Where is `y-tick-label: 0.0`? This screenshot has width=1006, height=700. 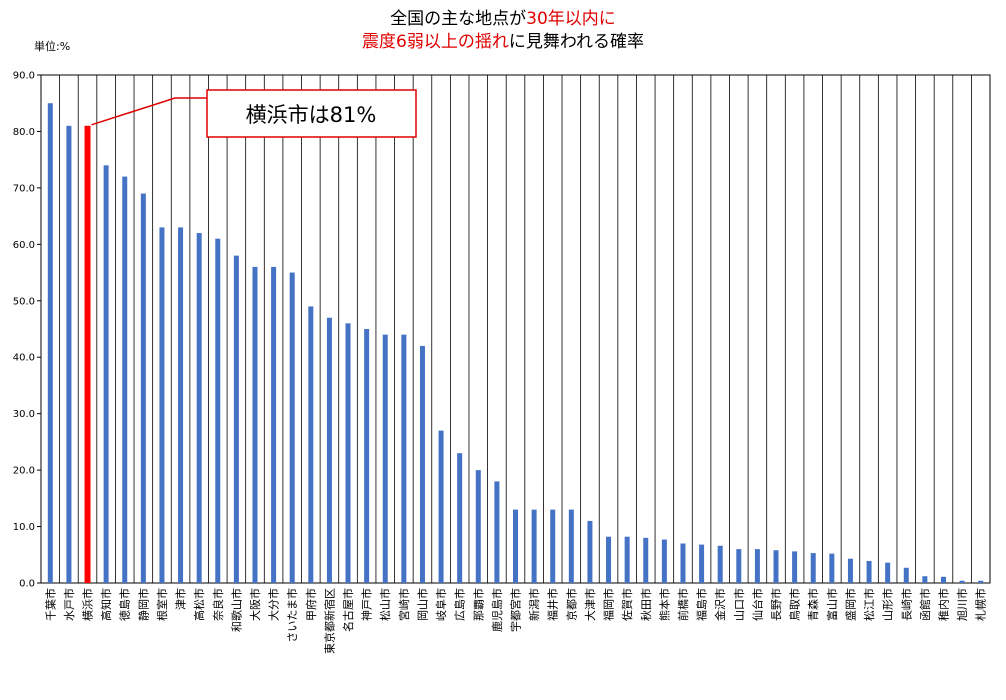
y-tick-label: 0.0 is located at coordinates (27, 584).